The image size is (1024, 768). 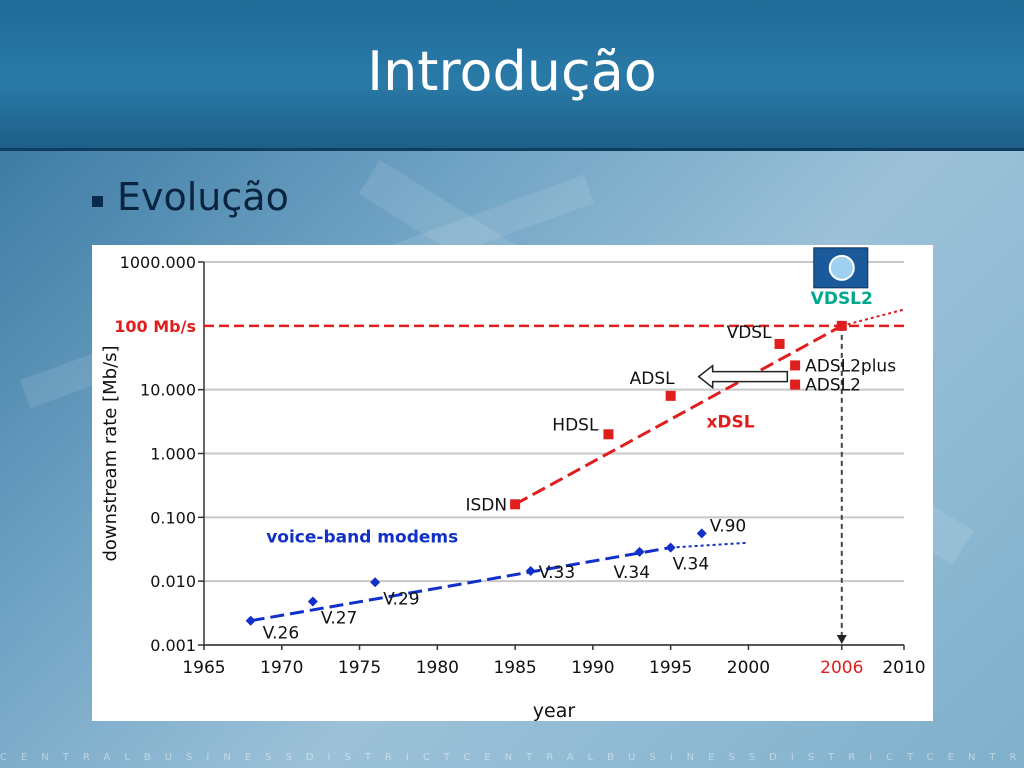 What do you see at coordinates (841, 267) in the screenshot?
I see `itu-logo-globe` at bounding box center [841, 267].